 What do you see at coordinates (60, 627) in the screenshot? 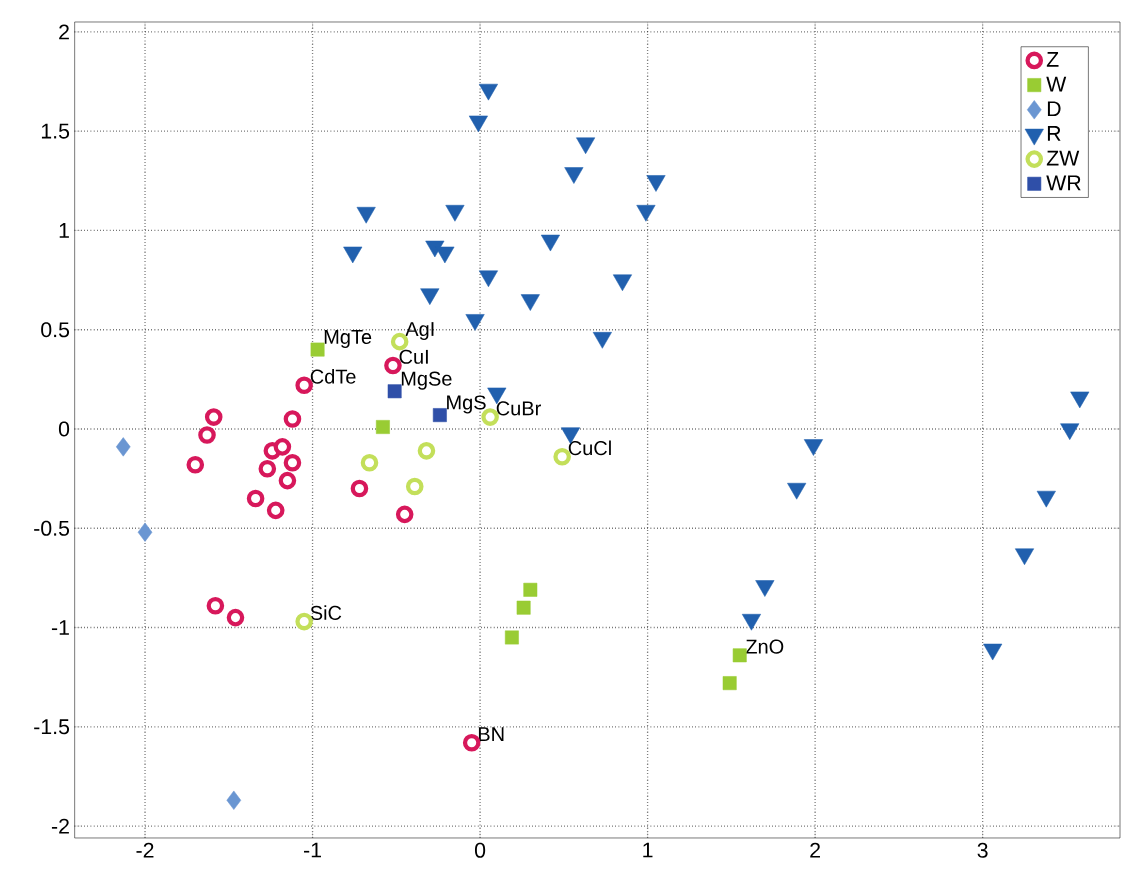
I see `y-tick-label: -1` at bounding box center [60, 627].